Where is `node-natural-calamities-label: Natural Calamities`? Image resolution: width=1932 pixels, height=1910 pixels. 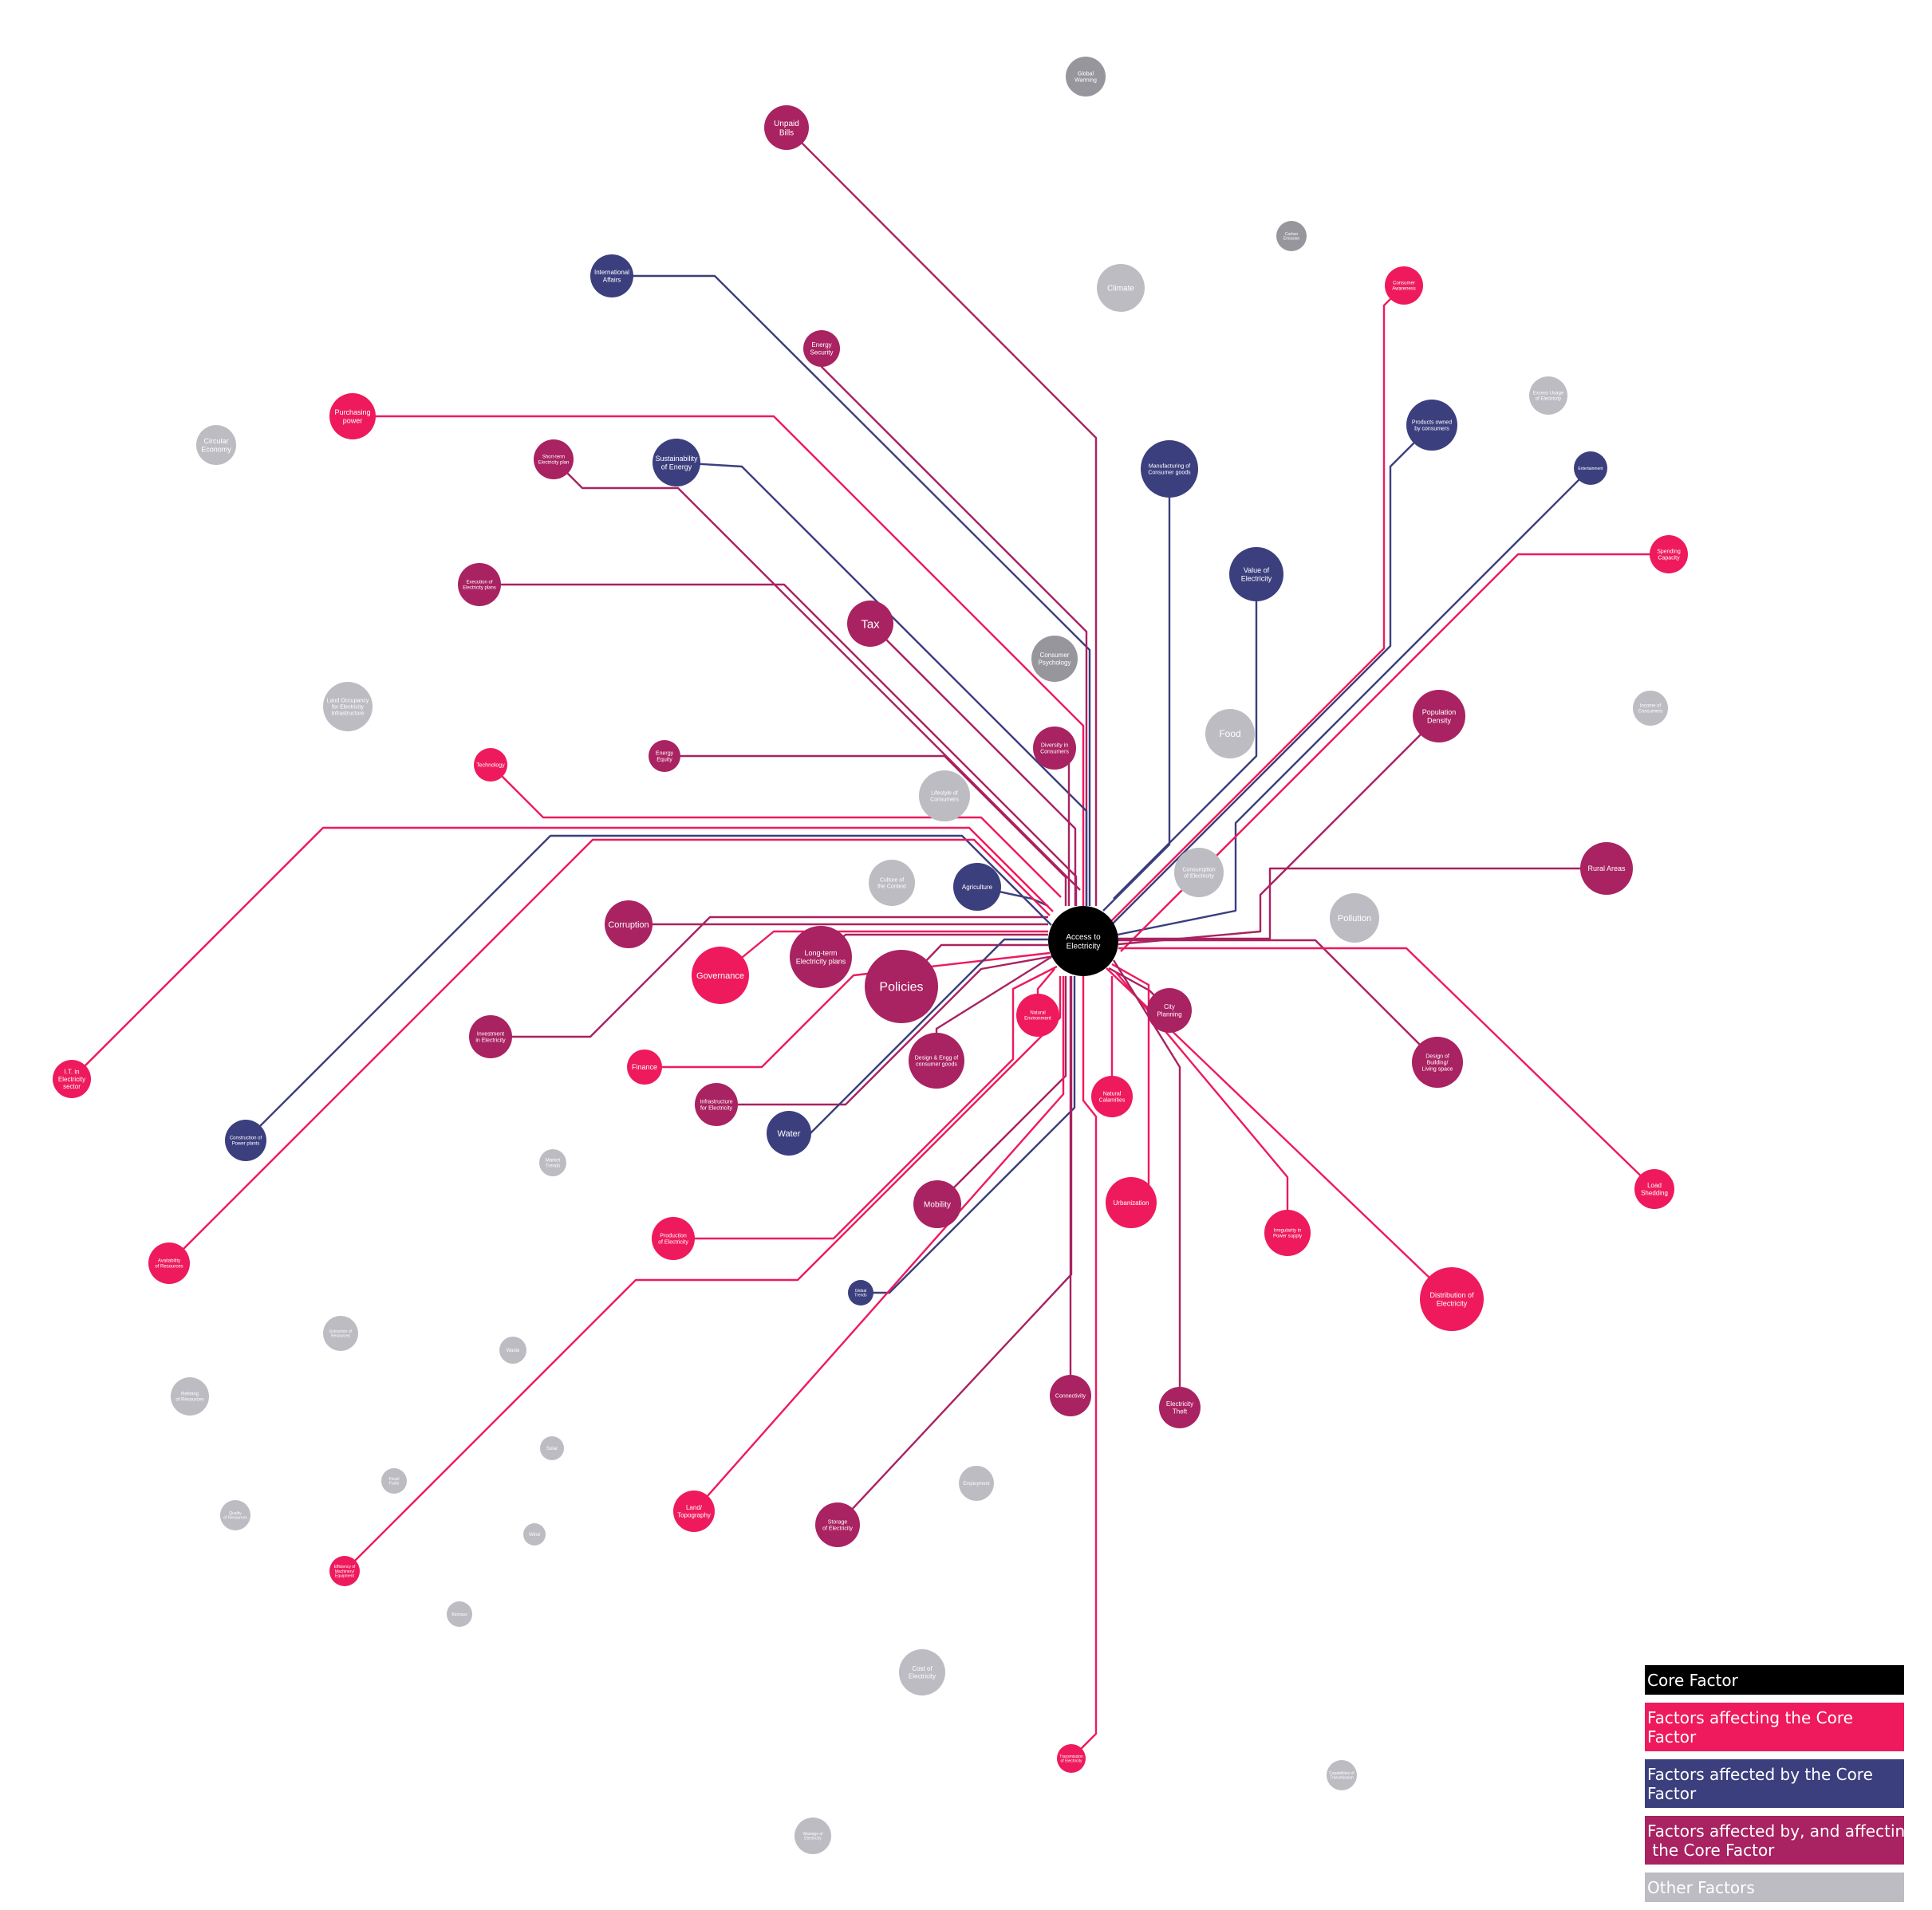
node-natural-calamities-label: Natural Calamities is located at coordinates (1112, 1097).